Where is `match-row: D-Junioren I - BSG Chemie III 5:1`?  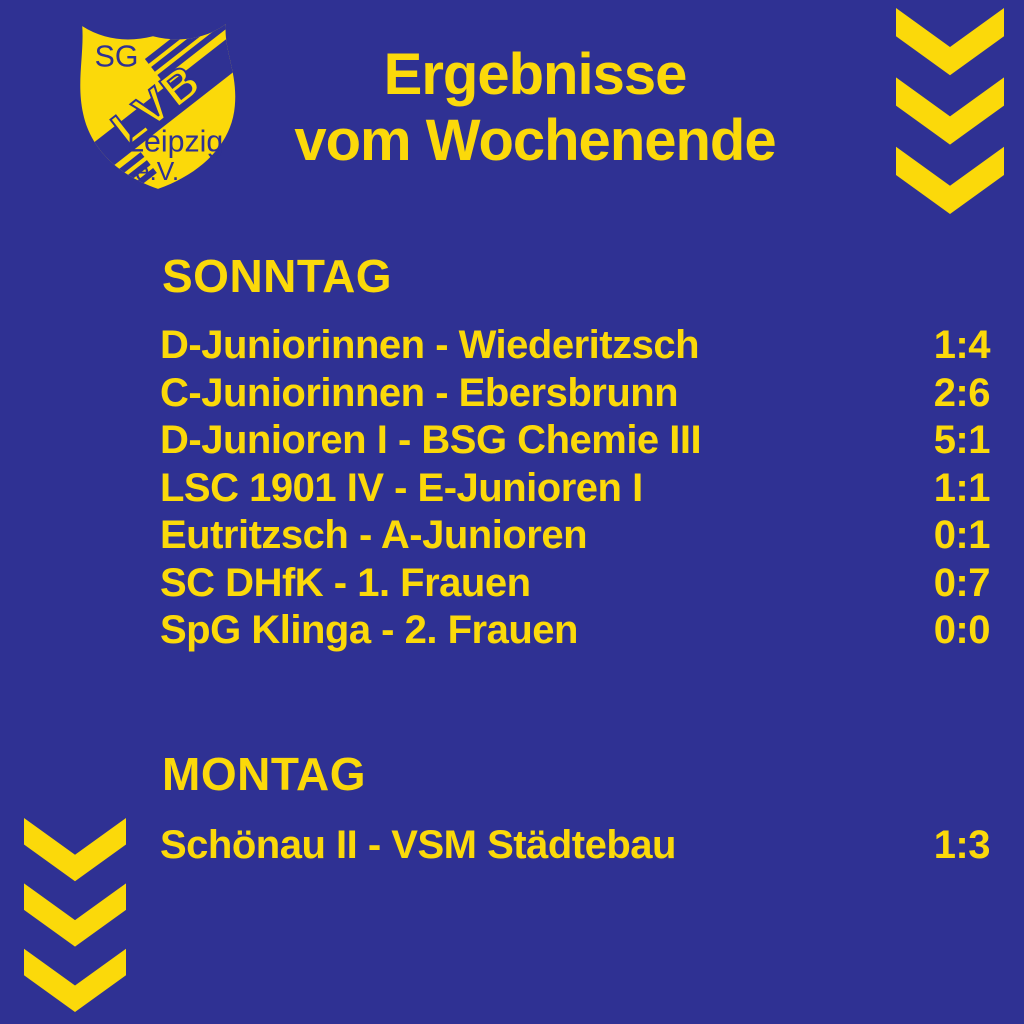 match-row: D-Junioren I - BSG Chemie III 5:1 is located at coordinates (575, 441).